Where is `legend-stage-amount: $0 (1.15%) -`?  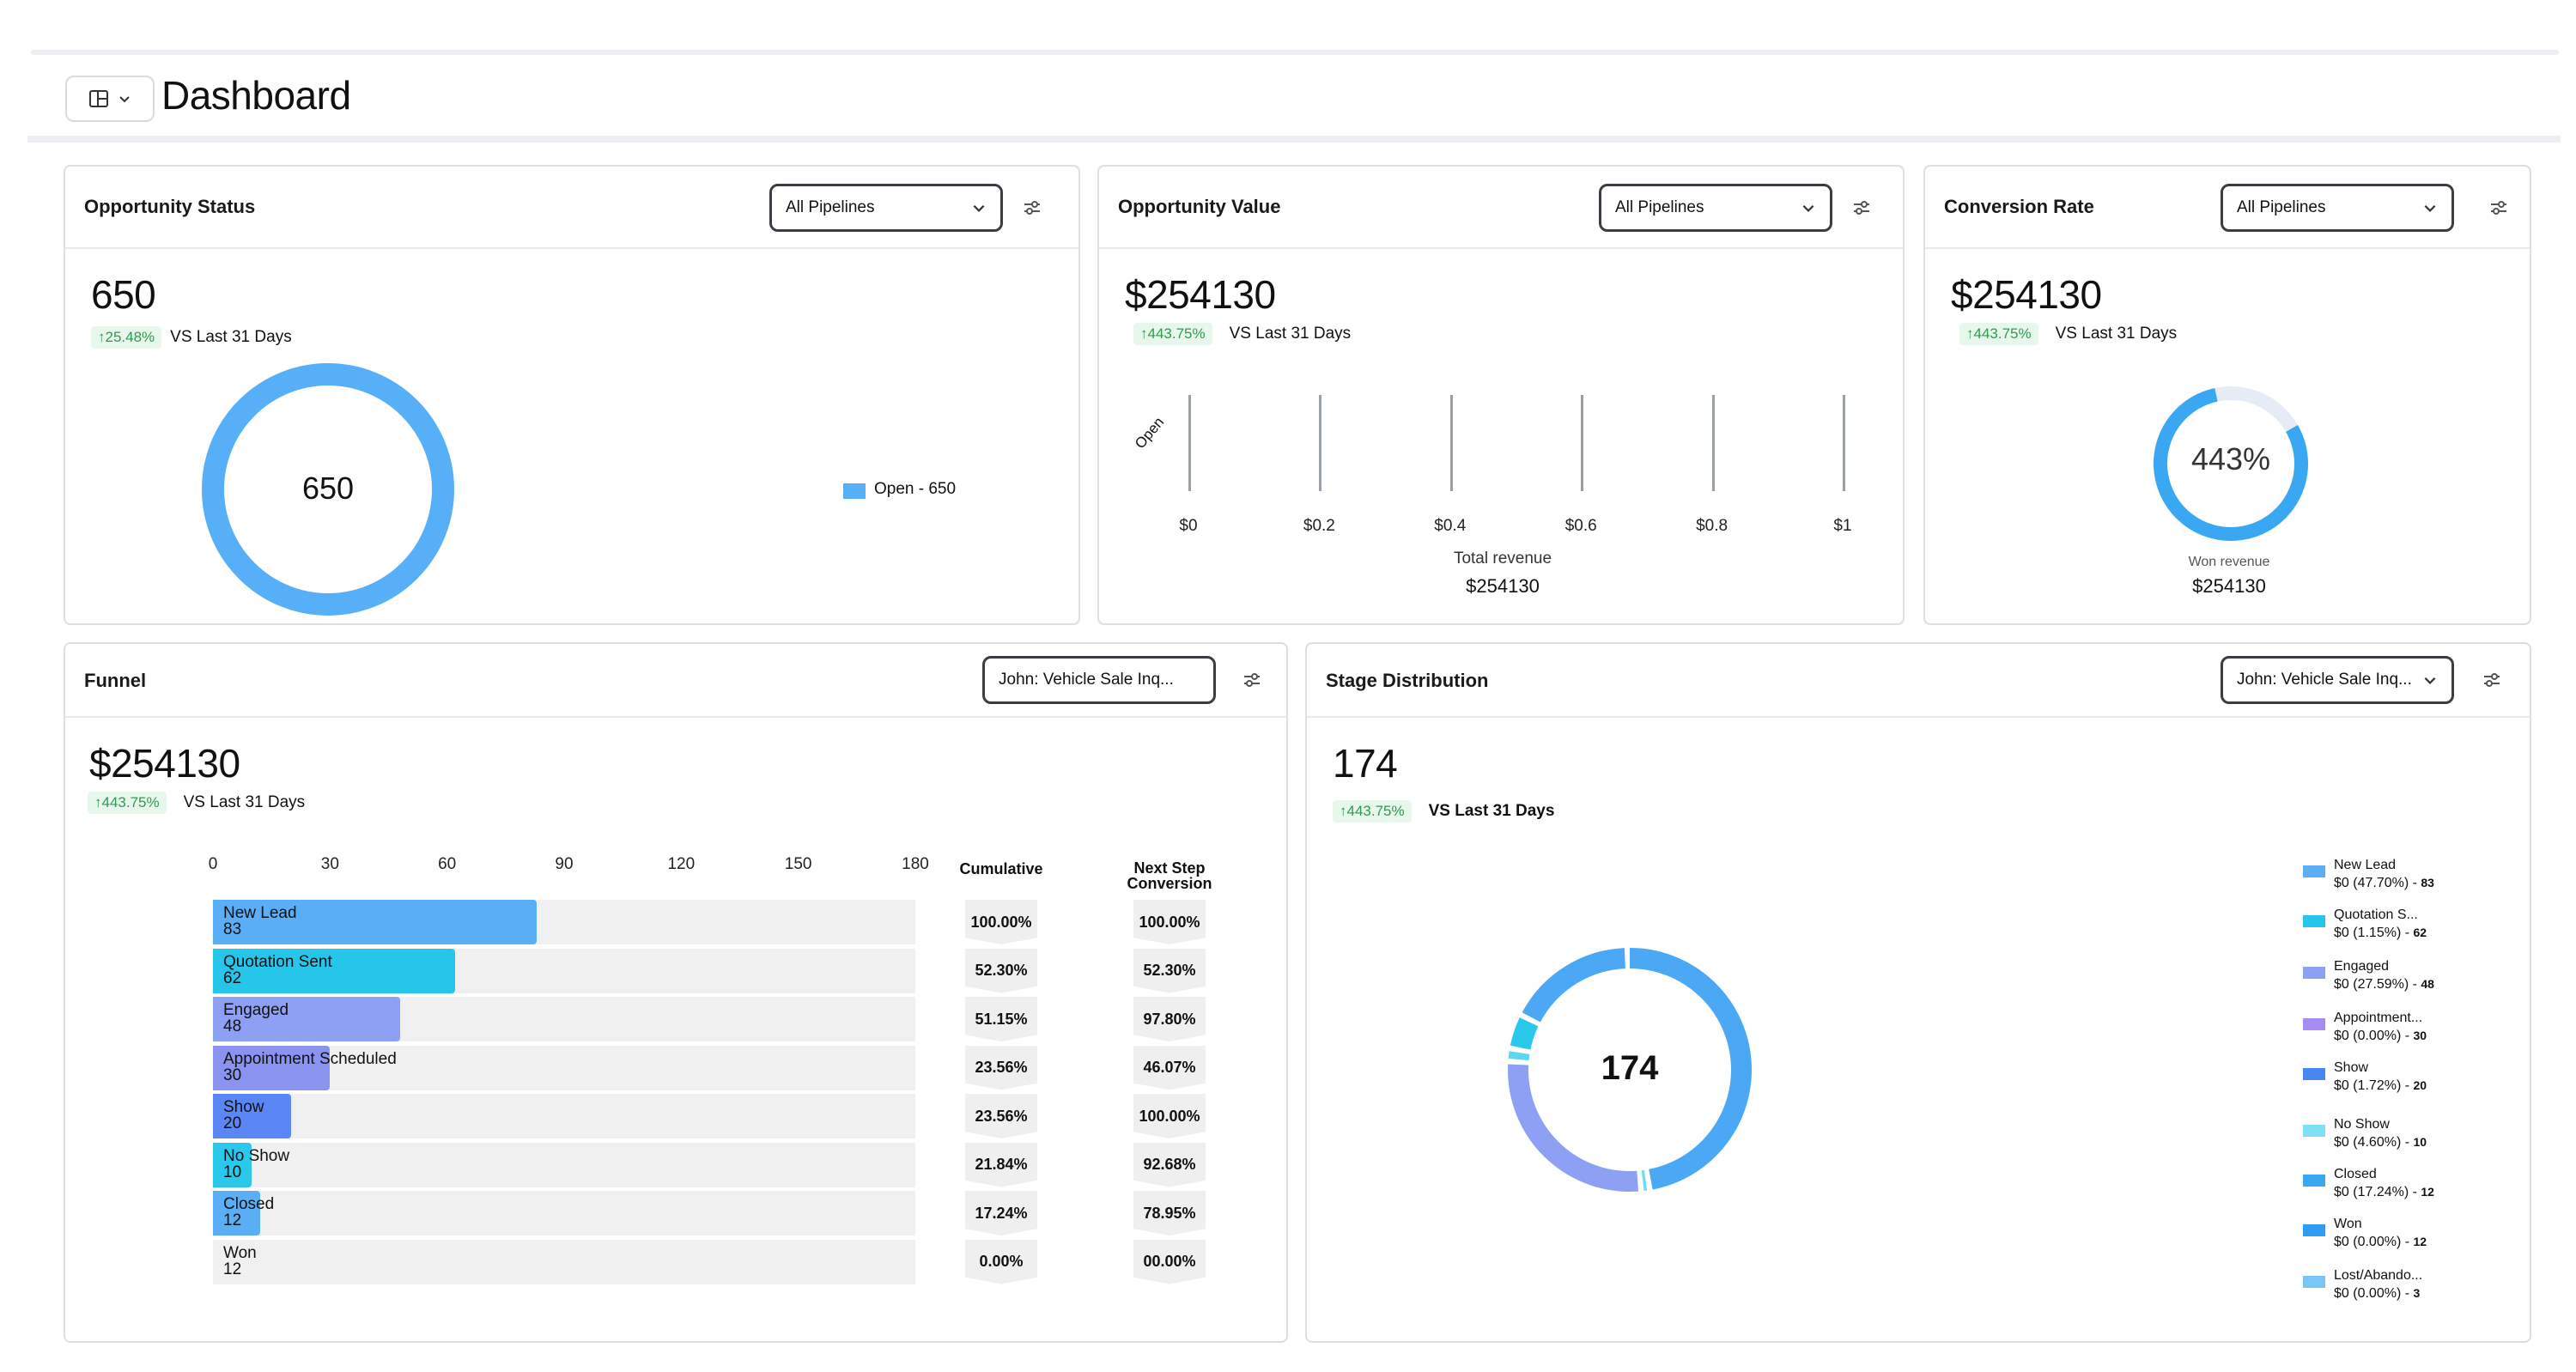
legend-stage-amount: $0 (1.15%) - is located at coordinates (2374, 933).